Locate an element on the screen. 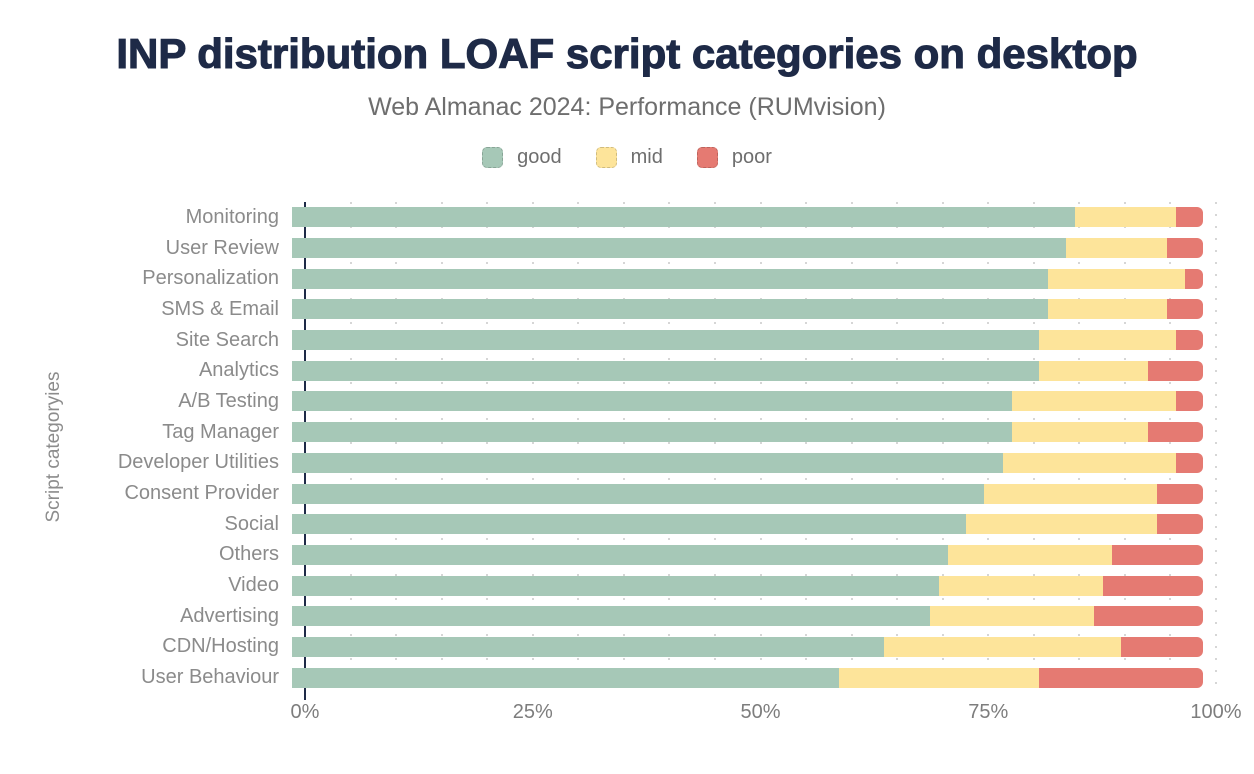  bar-row: Analytics is located at coordinates (627, 370).